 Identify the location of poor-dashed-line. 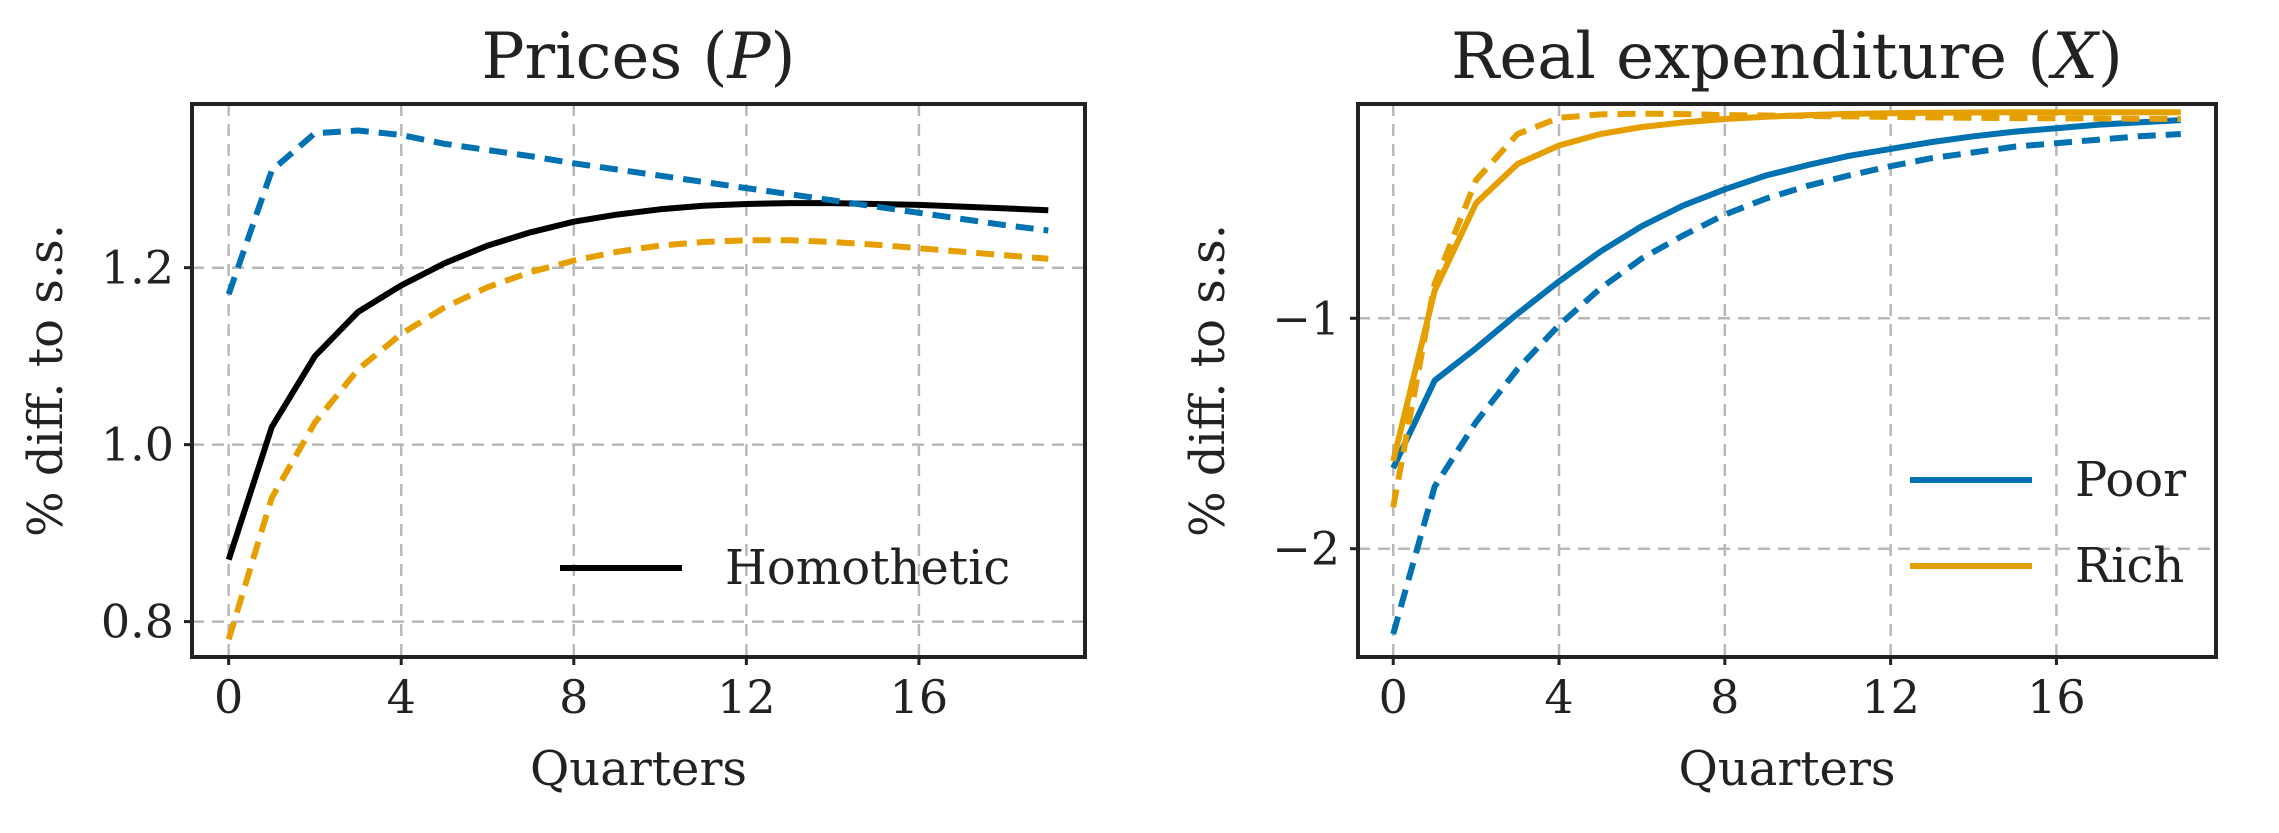
(637, 211).